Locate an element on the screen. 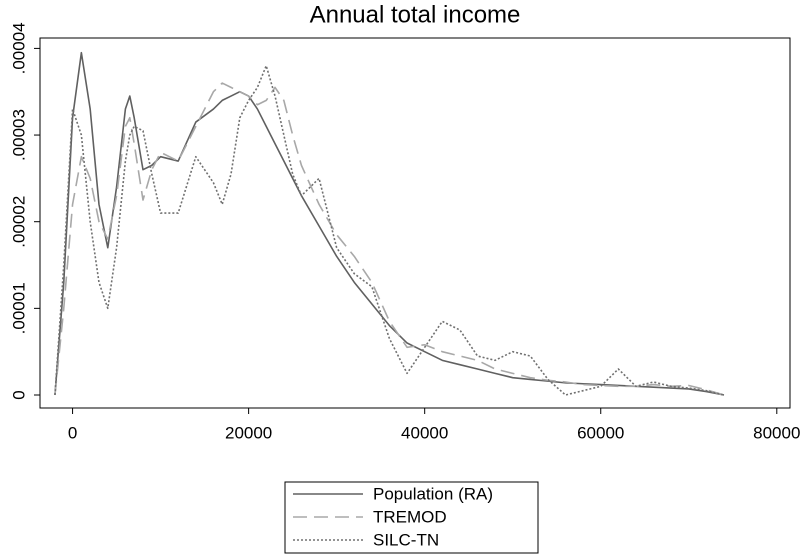 Image resolution: width=806 pixels, height=556 pixels. chart-title: Annual total income is located at coordinates (415, 14).